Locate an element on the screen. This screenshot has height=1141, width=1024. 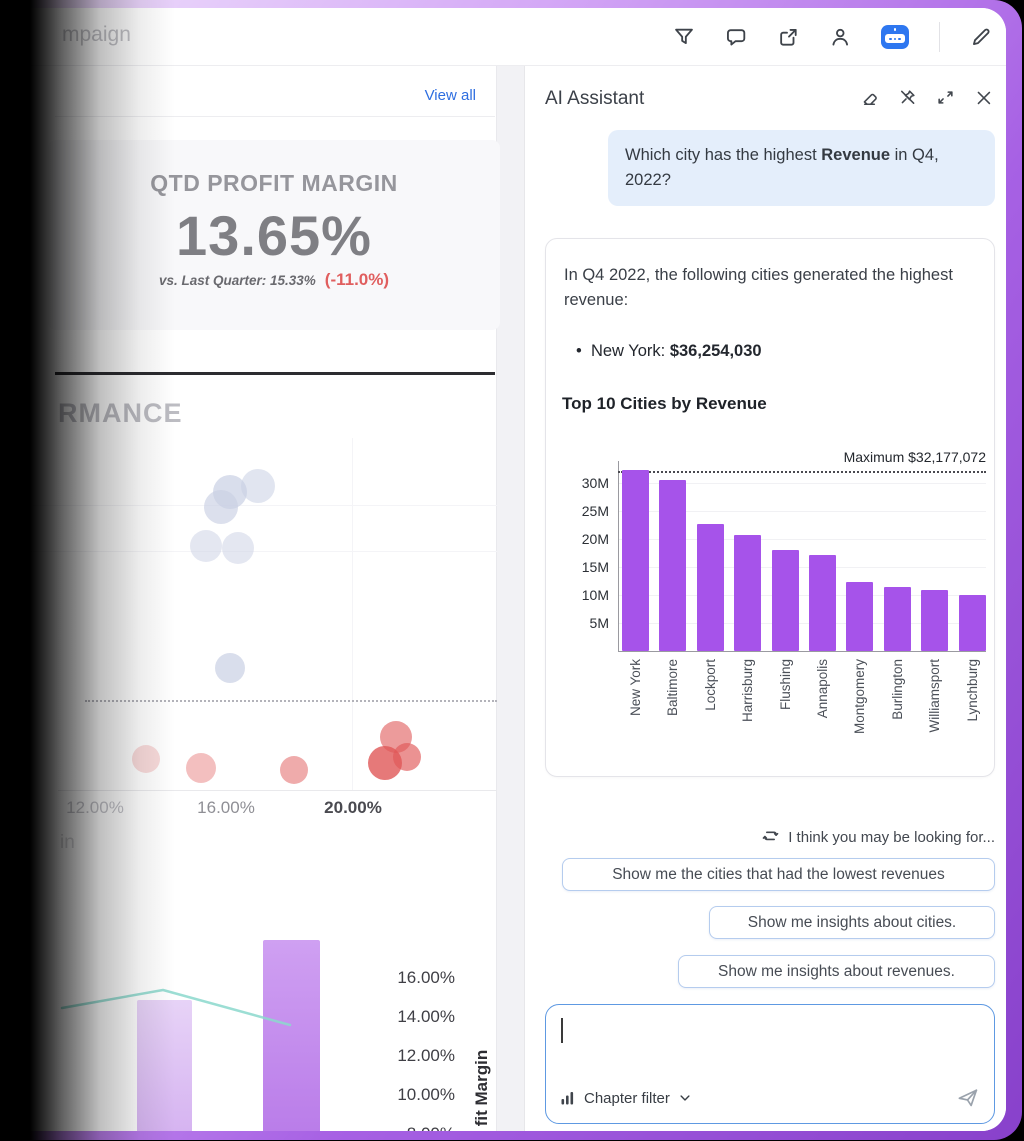
x-category-label: Burlington is located at coordinates (897, 689).